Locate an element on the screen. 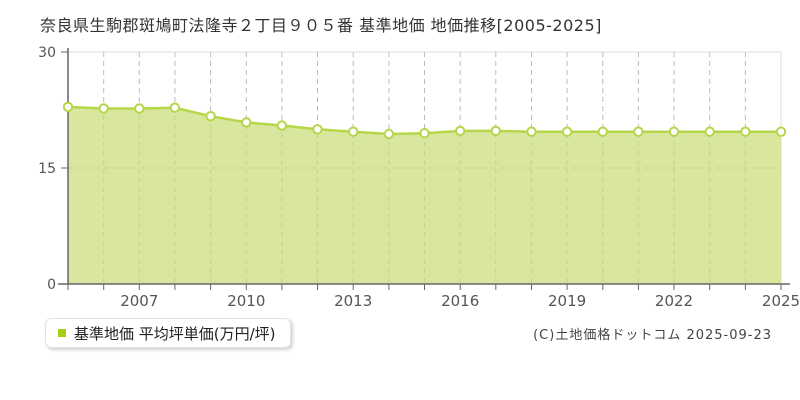  copyright-text: (C)土地価格ドットコム 2025-09-23 is located at coordinates (652, 335).